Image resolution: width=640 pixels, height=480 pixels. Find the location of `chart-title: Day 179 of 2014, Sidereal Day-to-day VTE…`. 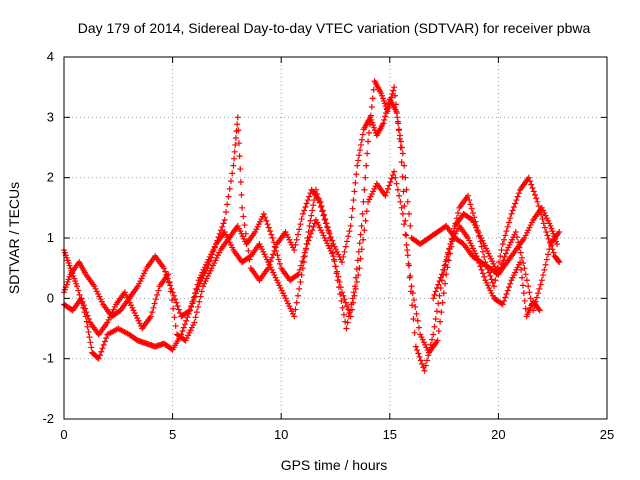

chart-title: Day 179 of 2014, Sidereal Day-to-day VTE… is located at coordinates (334, 28).